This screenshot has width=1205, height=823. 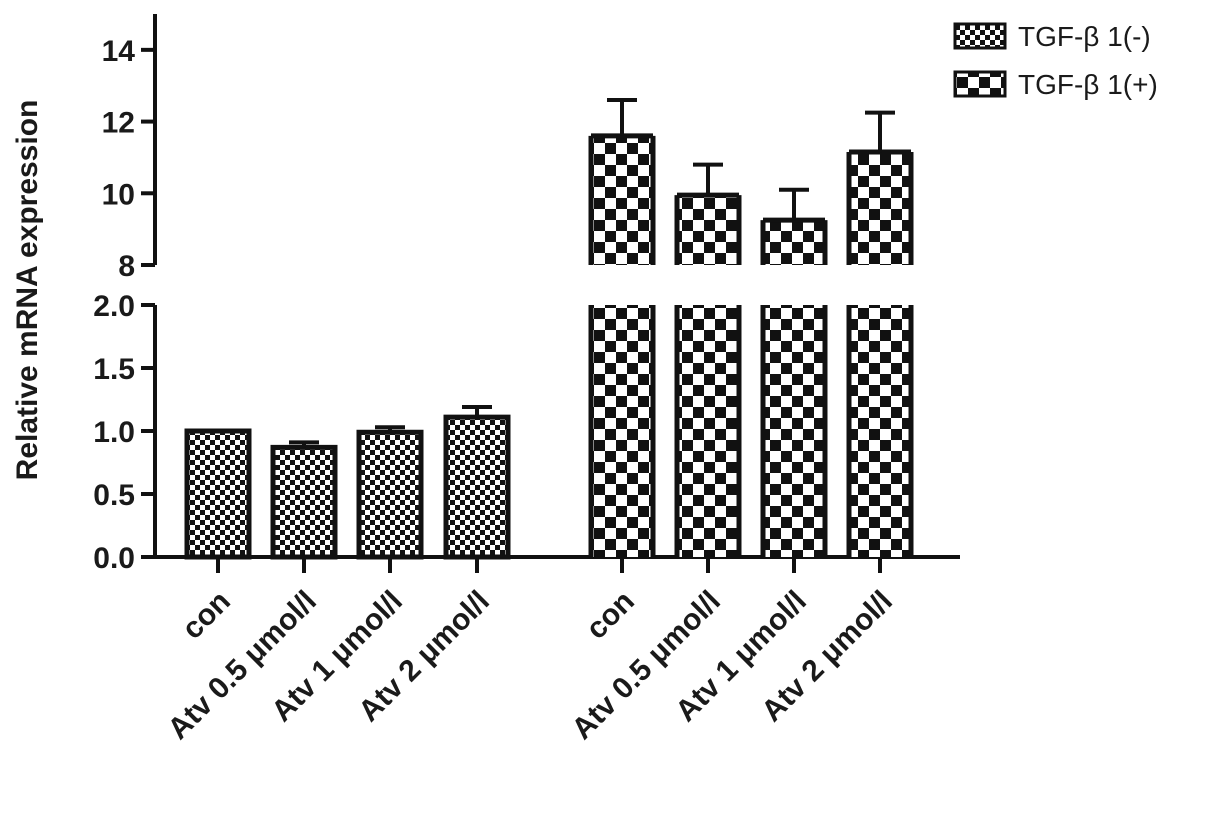 I want to click on legend: TGF-β 1(-) TGF-β 1(+), so click(x=1055, y=60).